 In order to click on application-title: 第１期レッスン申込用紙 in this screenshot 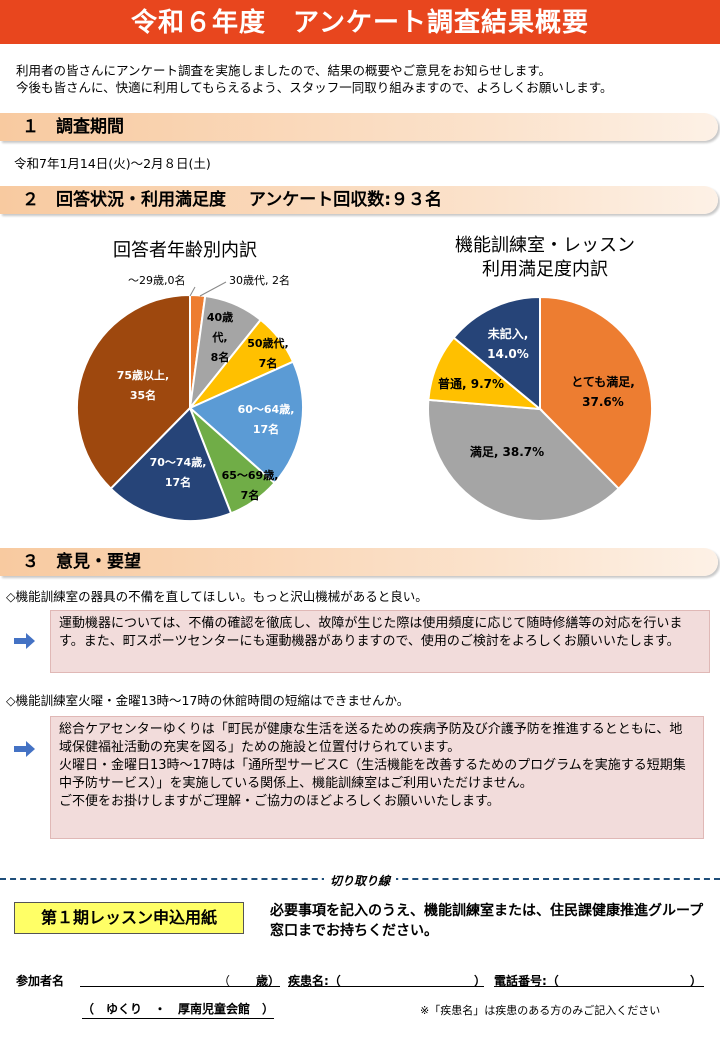, I will do `click(129, 918)`.